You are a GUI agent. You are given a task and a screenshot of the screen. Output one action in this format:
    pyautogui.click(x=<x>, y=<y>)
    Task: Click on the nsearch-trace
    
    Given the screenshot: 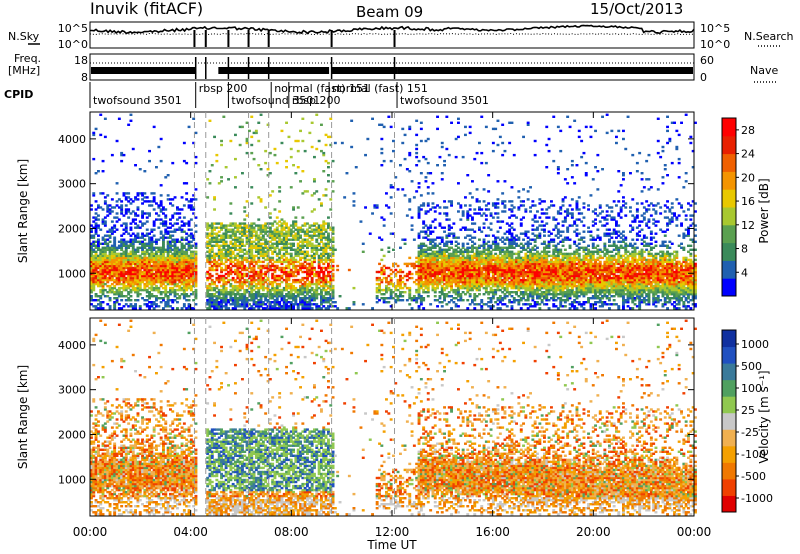 What is the action you would take?
    pyautogui.click(x=392, y=34)
    